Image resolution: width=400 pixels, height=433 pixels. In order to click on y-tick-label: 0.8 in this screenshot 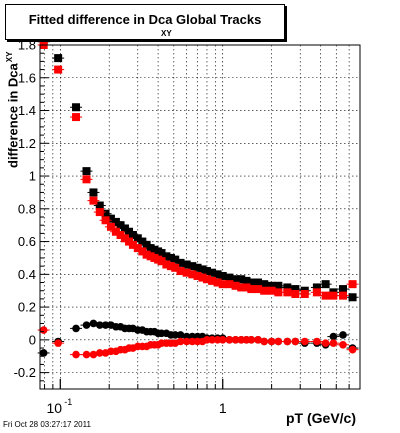, I will do `click(27, 208)`.